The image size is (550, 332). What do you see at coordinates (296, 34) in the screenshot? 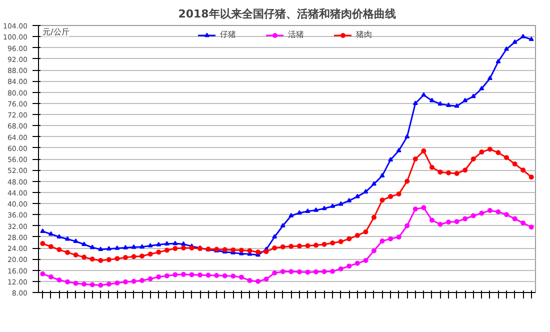
I see `legend-label: 活猪` at bounding box center [296, 34].